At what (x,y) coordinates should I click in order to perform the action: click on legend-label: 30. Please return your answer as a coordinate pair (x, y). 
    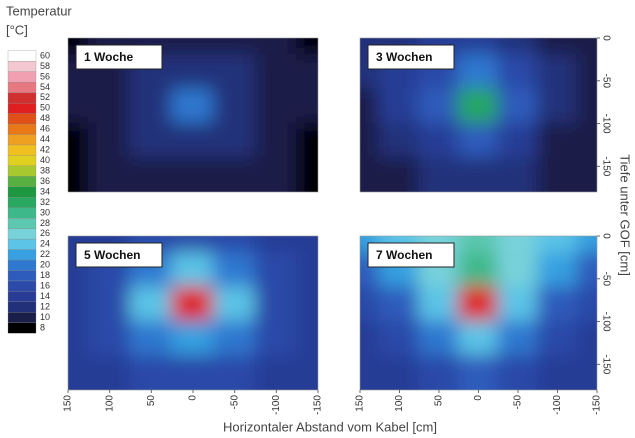
    Looking at the image, I should click on (45, 212).